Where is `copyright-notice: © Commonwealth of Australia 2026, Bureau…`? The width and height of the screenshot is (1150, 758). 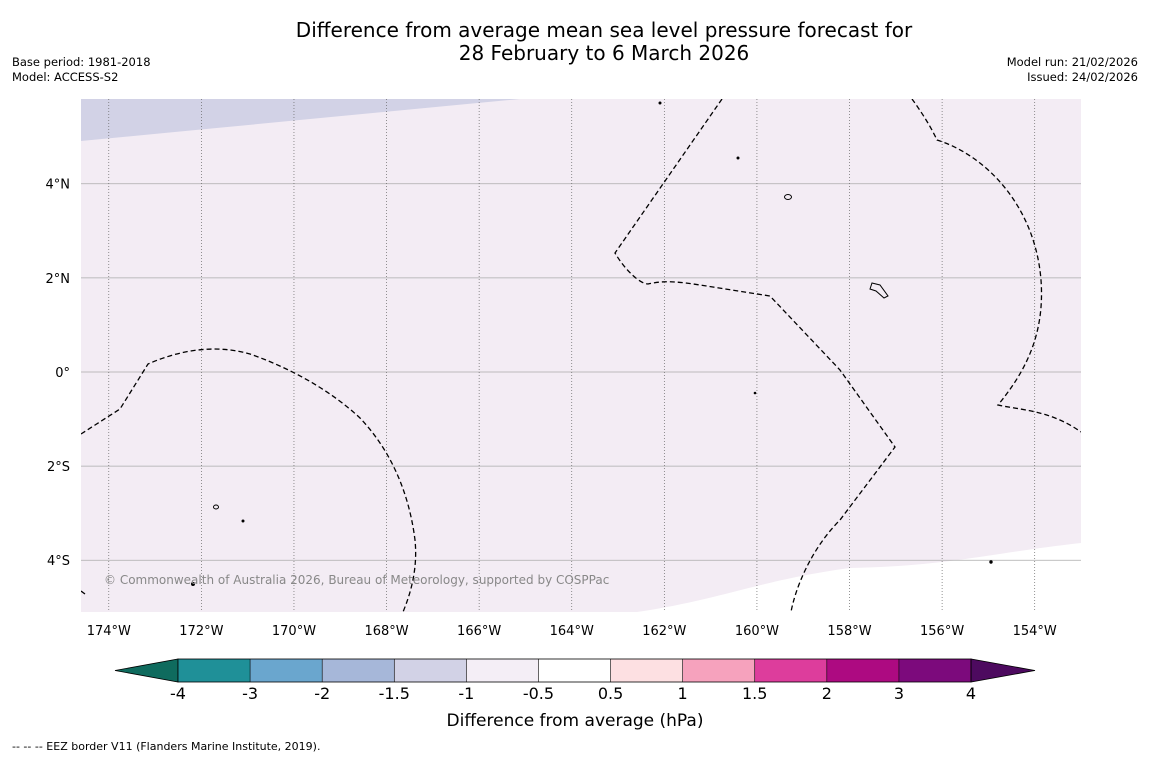
copyright-notice: © Commonwealth of Australia 2026, Bureau… is located at coordinates (356, 580).